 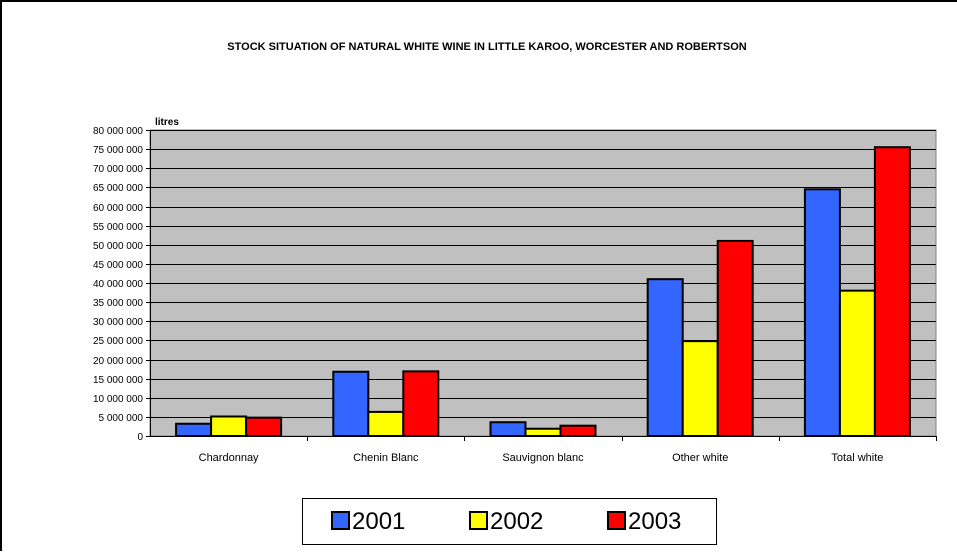 What do you see at coordinates (121, 418) in the screenshot?
I see `y-tick-label: 5 000 000` at bounding box center [121, 418].